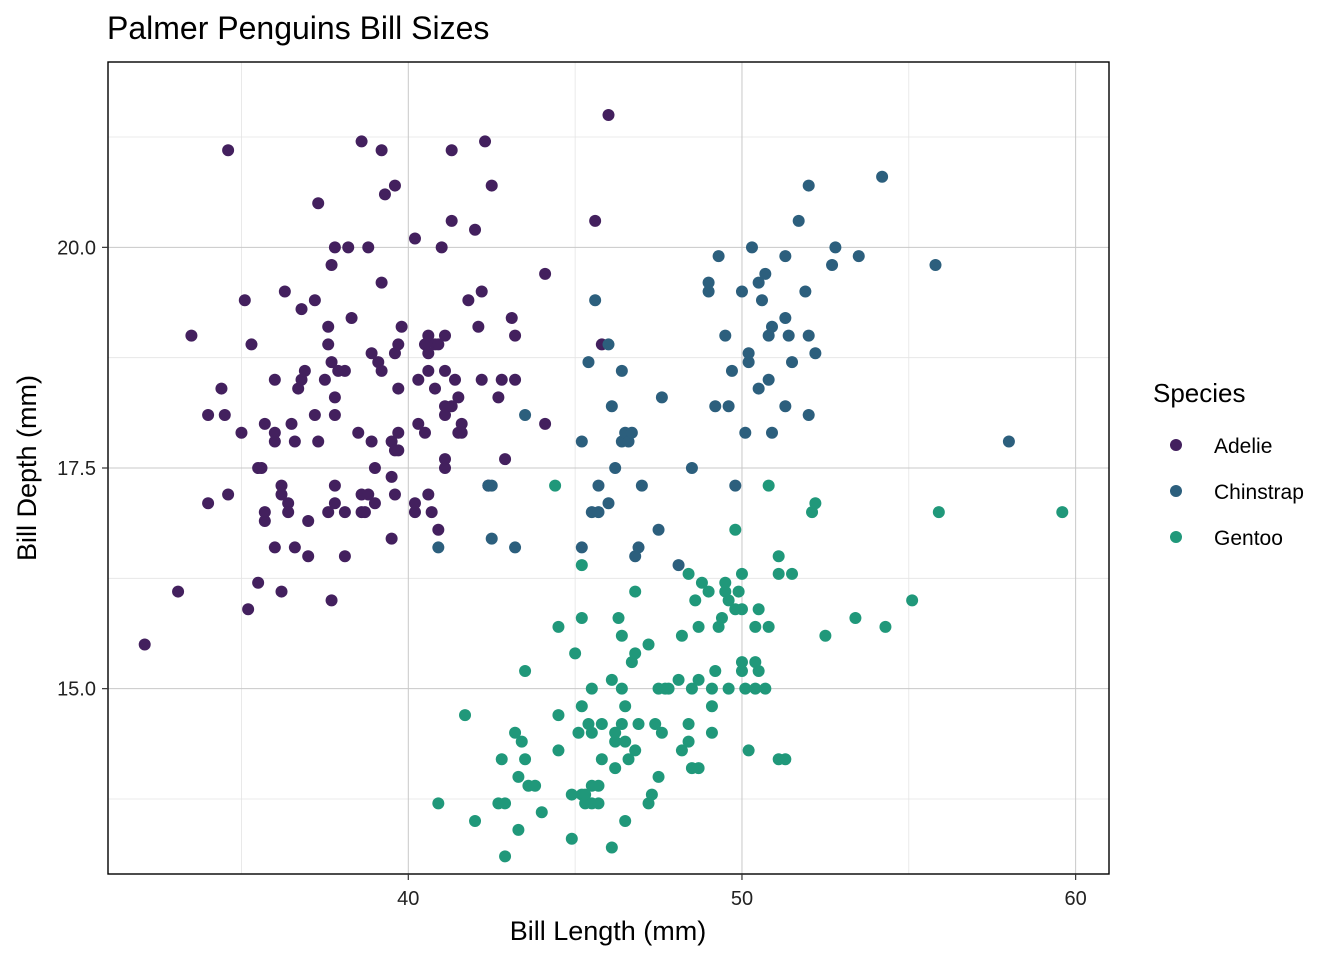 This screenshot has width=1344, height=960. What do you see at coordinates (408, 899) in the screenshot?
I see `x-tick-label: 40` at bounding box center [408, 899].